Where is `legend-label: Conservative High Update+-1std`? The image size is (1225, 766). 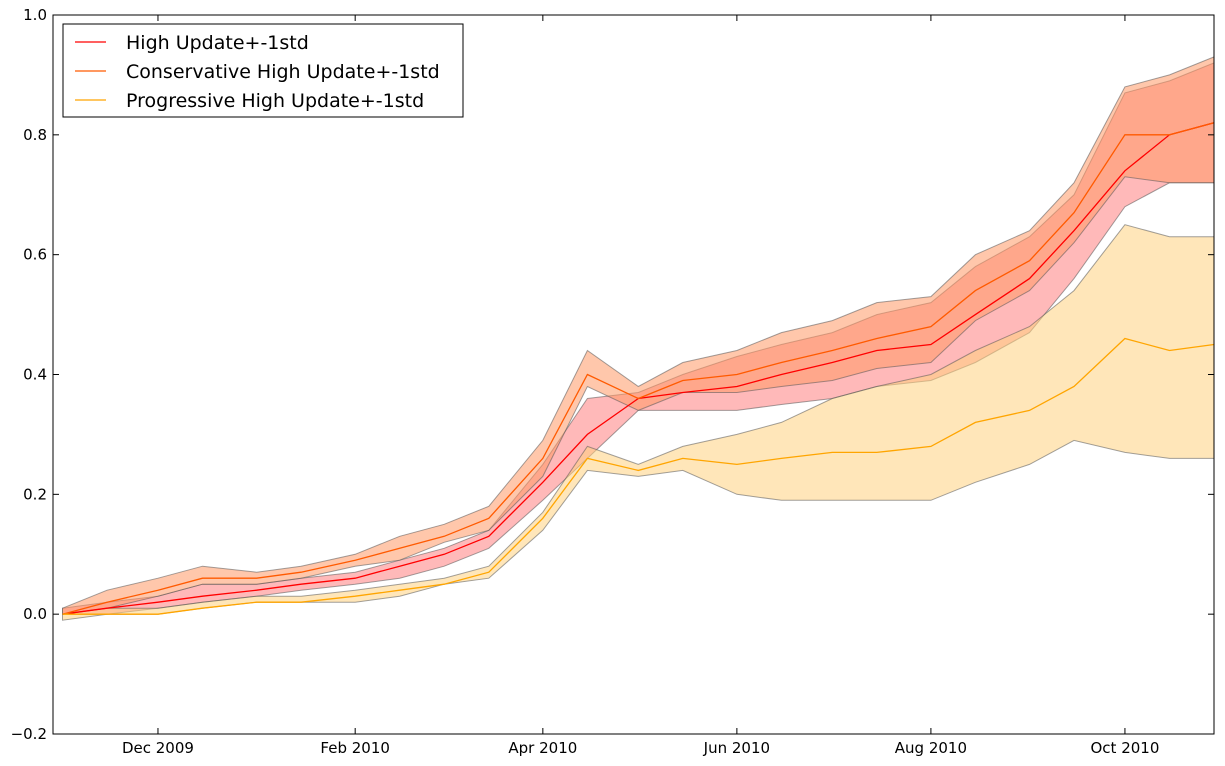 legend-label: Conservative High Update+-1std is located at coordinates (283, 72).